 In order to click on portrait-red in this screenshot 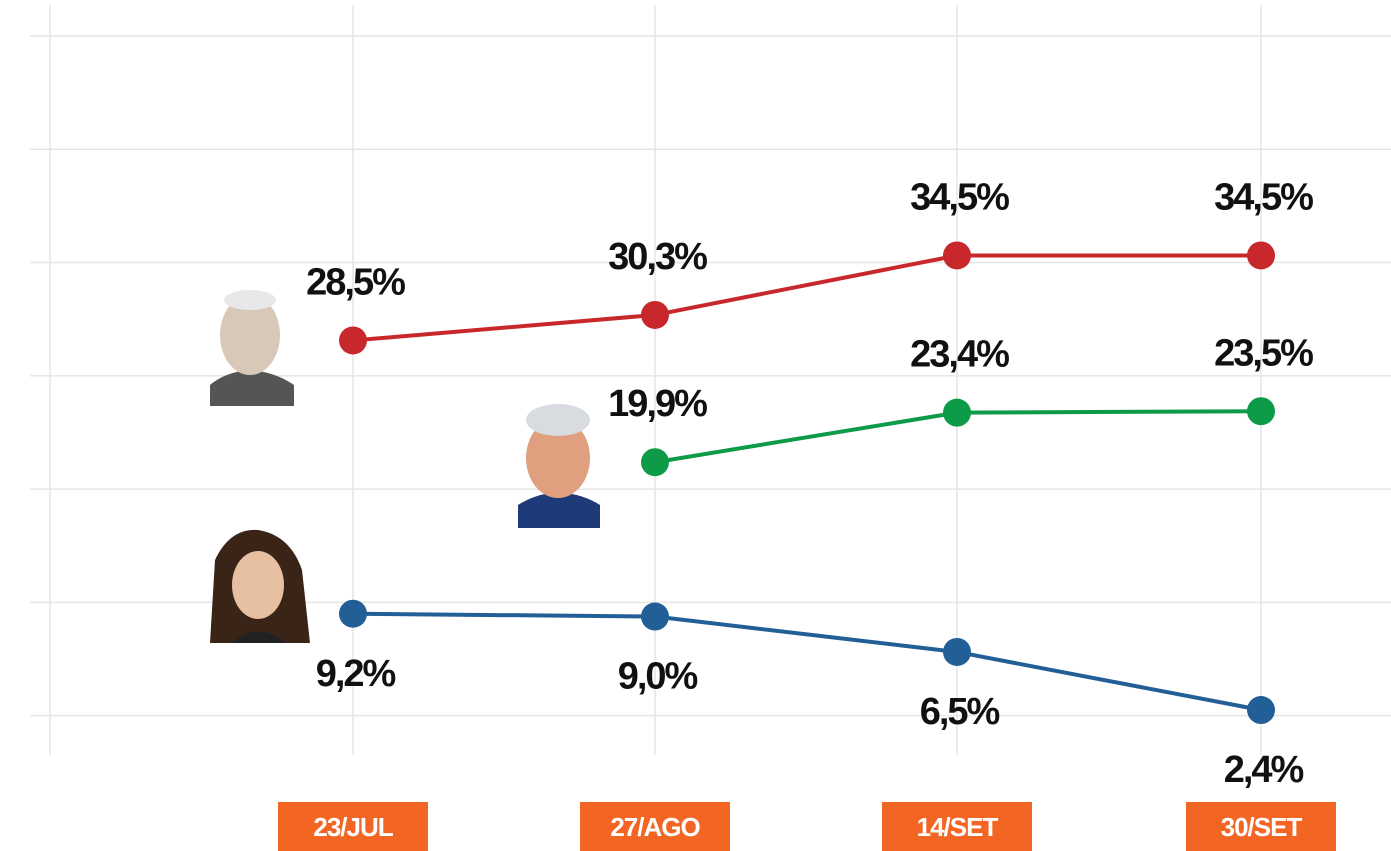, I will do `click(252, 348)`.